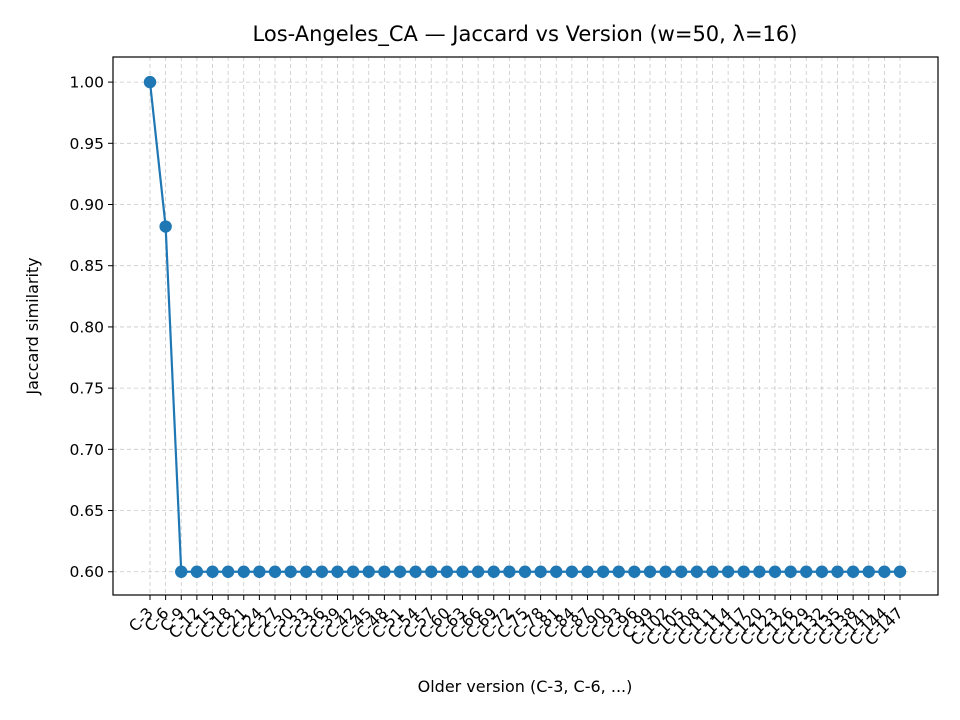 The width and height of the screenshot is (960, 720). I want to click on y-tick-label: 0.80, so click(86, 327).